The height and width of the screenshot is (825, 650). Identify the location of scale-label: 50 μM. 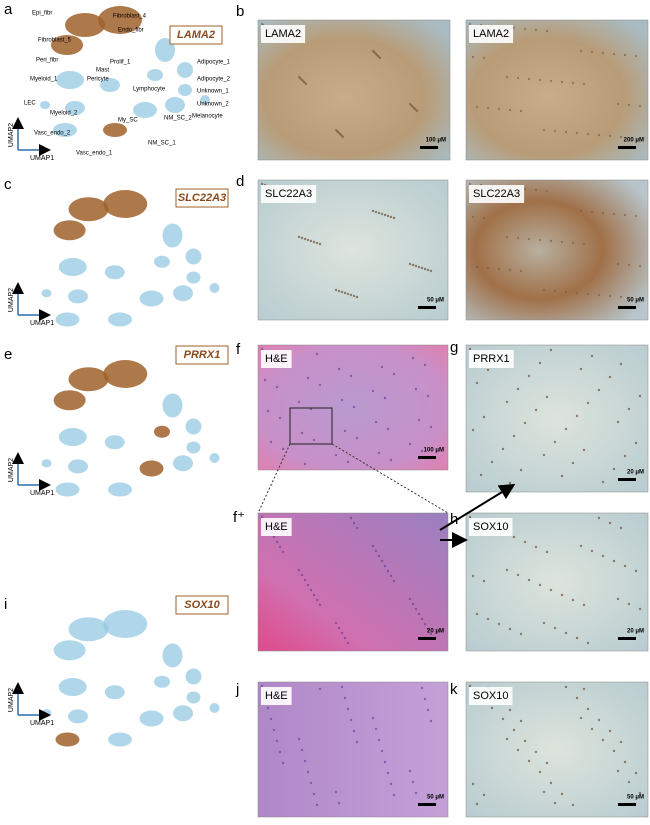
(435, 301).